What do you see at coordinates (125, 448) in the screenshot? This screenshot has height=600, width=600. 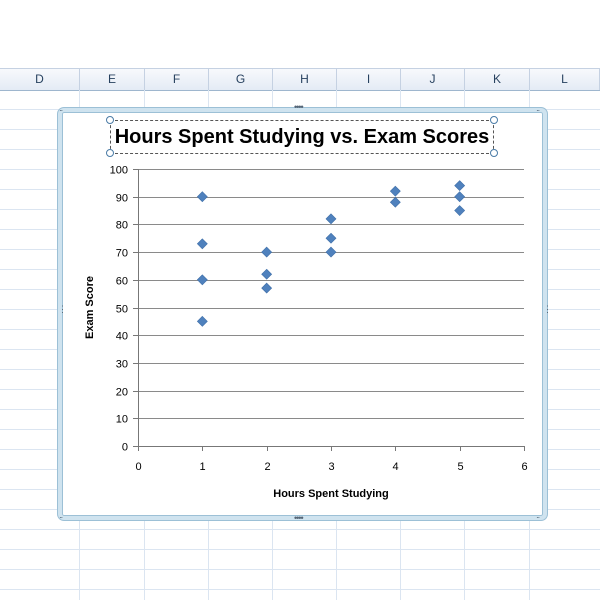 I see `y-tick-label: 0` at bounding box center [125, 448].